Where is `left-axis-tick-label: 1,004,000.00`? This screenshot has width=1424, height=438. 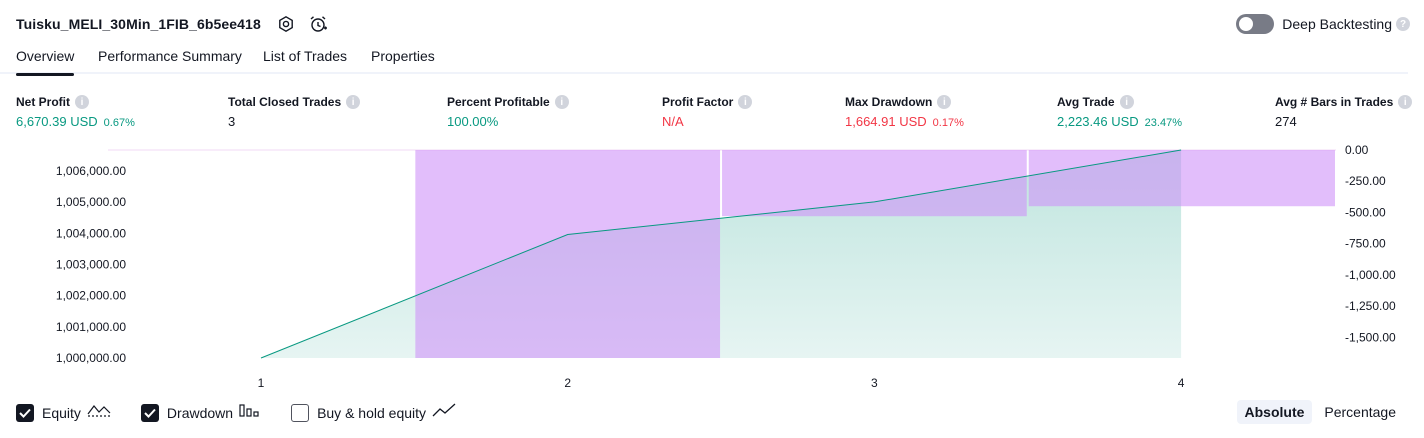
left-axis-tick-label: 1,004,000.00 is located at coordinates (91, 233).